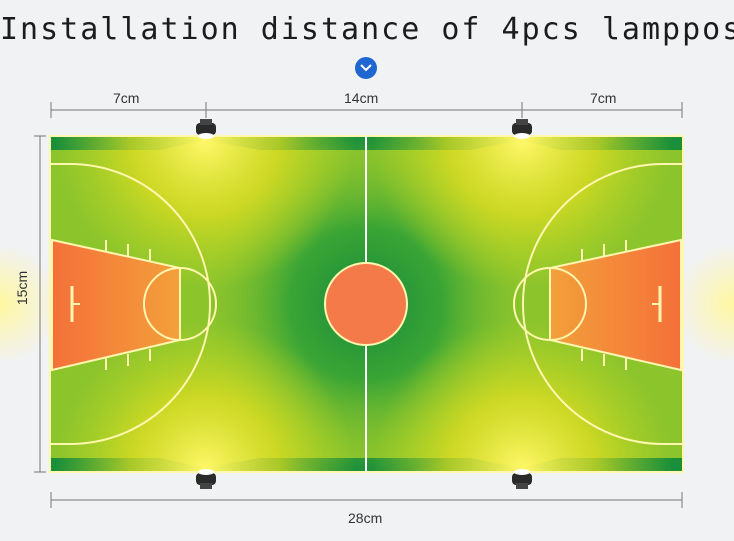 Image resolution: width=734 pixels, height=541 pixels. What do you see at coordinates (367, 29) in the screenshot?
I see `page-title: Installation distance of 4pcs lamppost` at bounding box center [367, 29].